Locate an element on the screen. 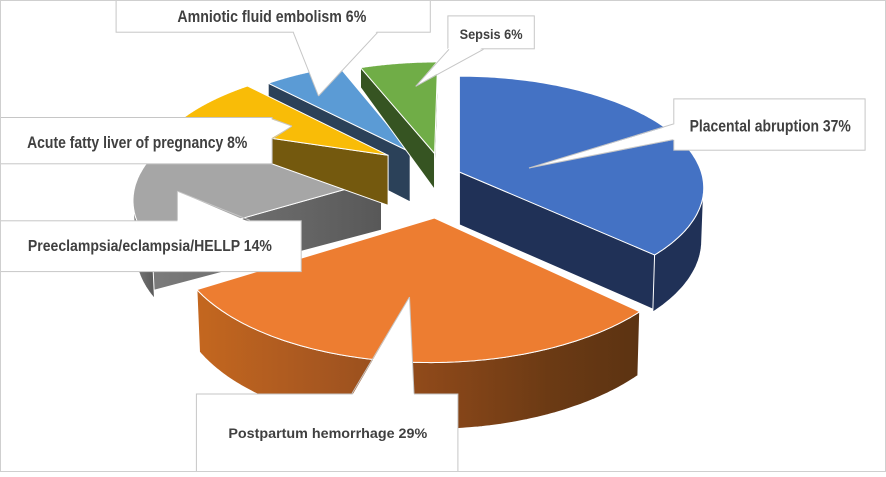 This screenshot has height=477, width=886. svg-text: Amniotic fluid embolism 6% is located at coordinates (271, 16).